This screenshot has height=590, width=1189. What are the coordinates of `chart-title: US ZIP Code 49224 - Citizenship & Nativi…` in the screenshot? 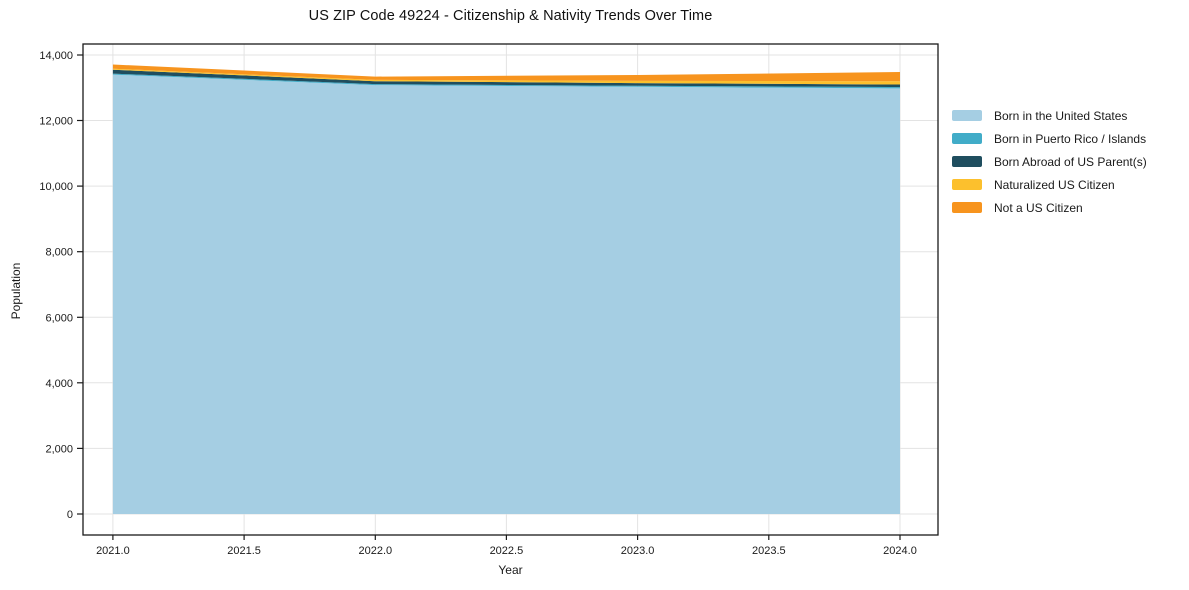 It's located at (510, 16).